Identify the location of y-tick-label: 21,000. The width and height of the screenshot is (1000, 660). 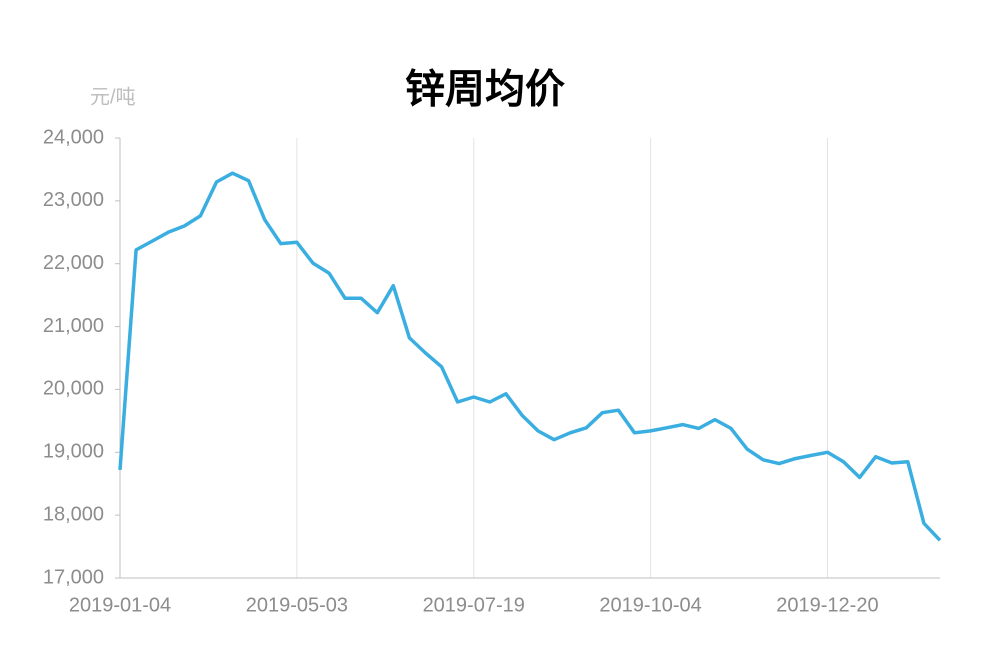
(73, 326).